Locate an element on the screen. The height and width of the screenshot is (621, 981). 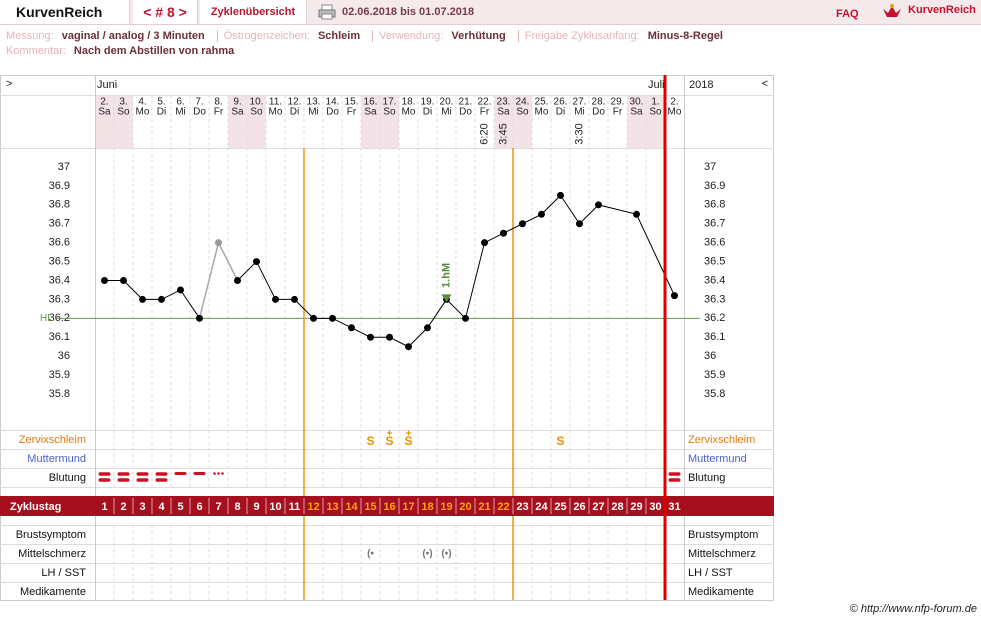
date: 15. is located at coordinates (352, 102).